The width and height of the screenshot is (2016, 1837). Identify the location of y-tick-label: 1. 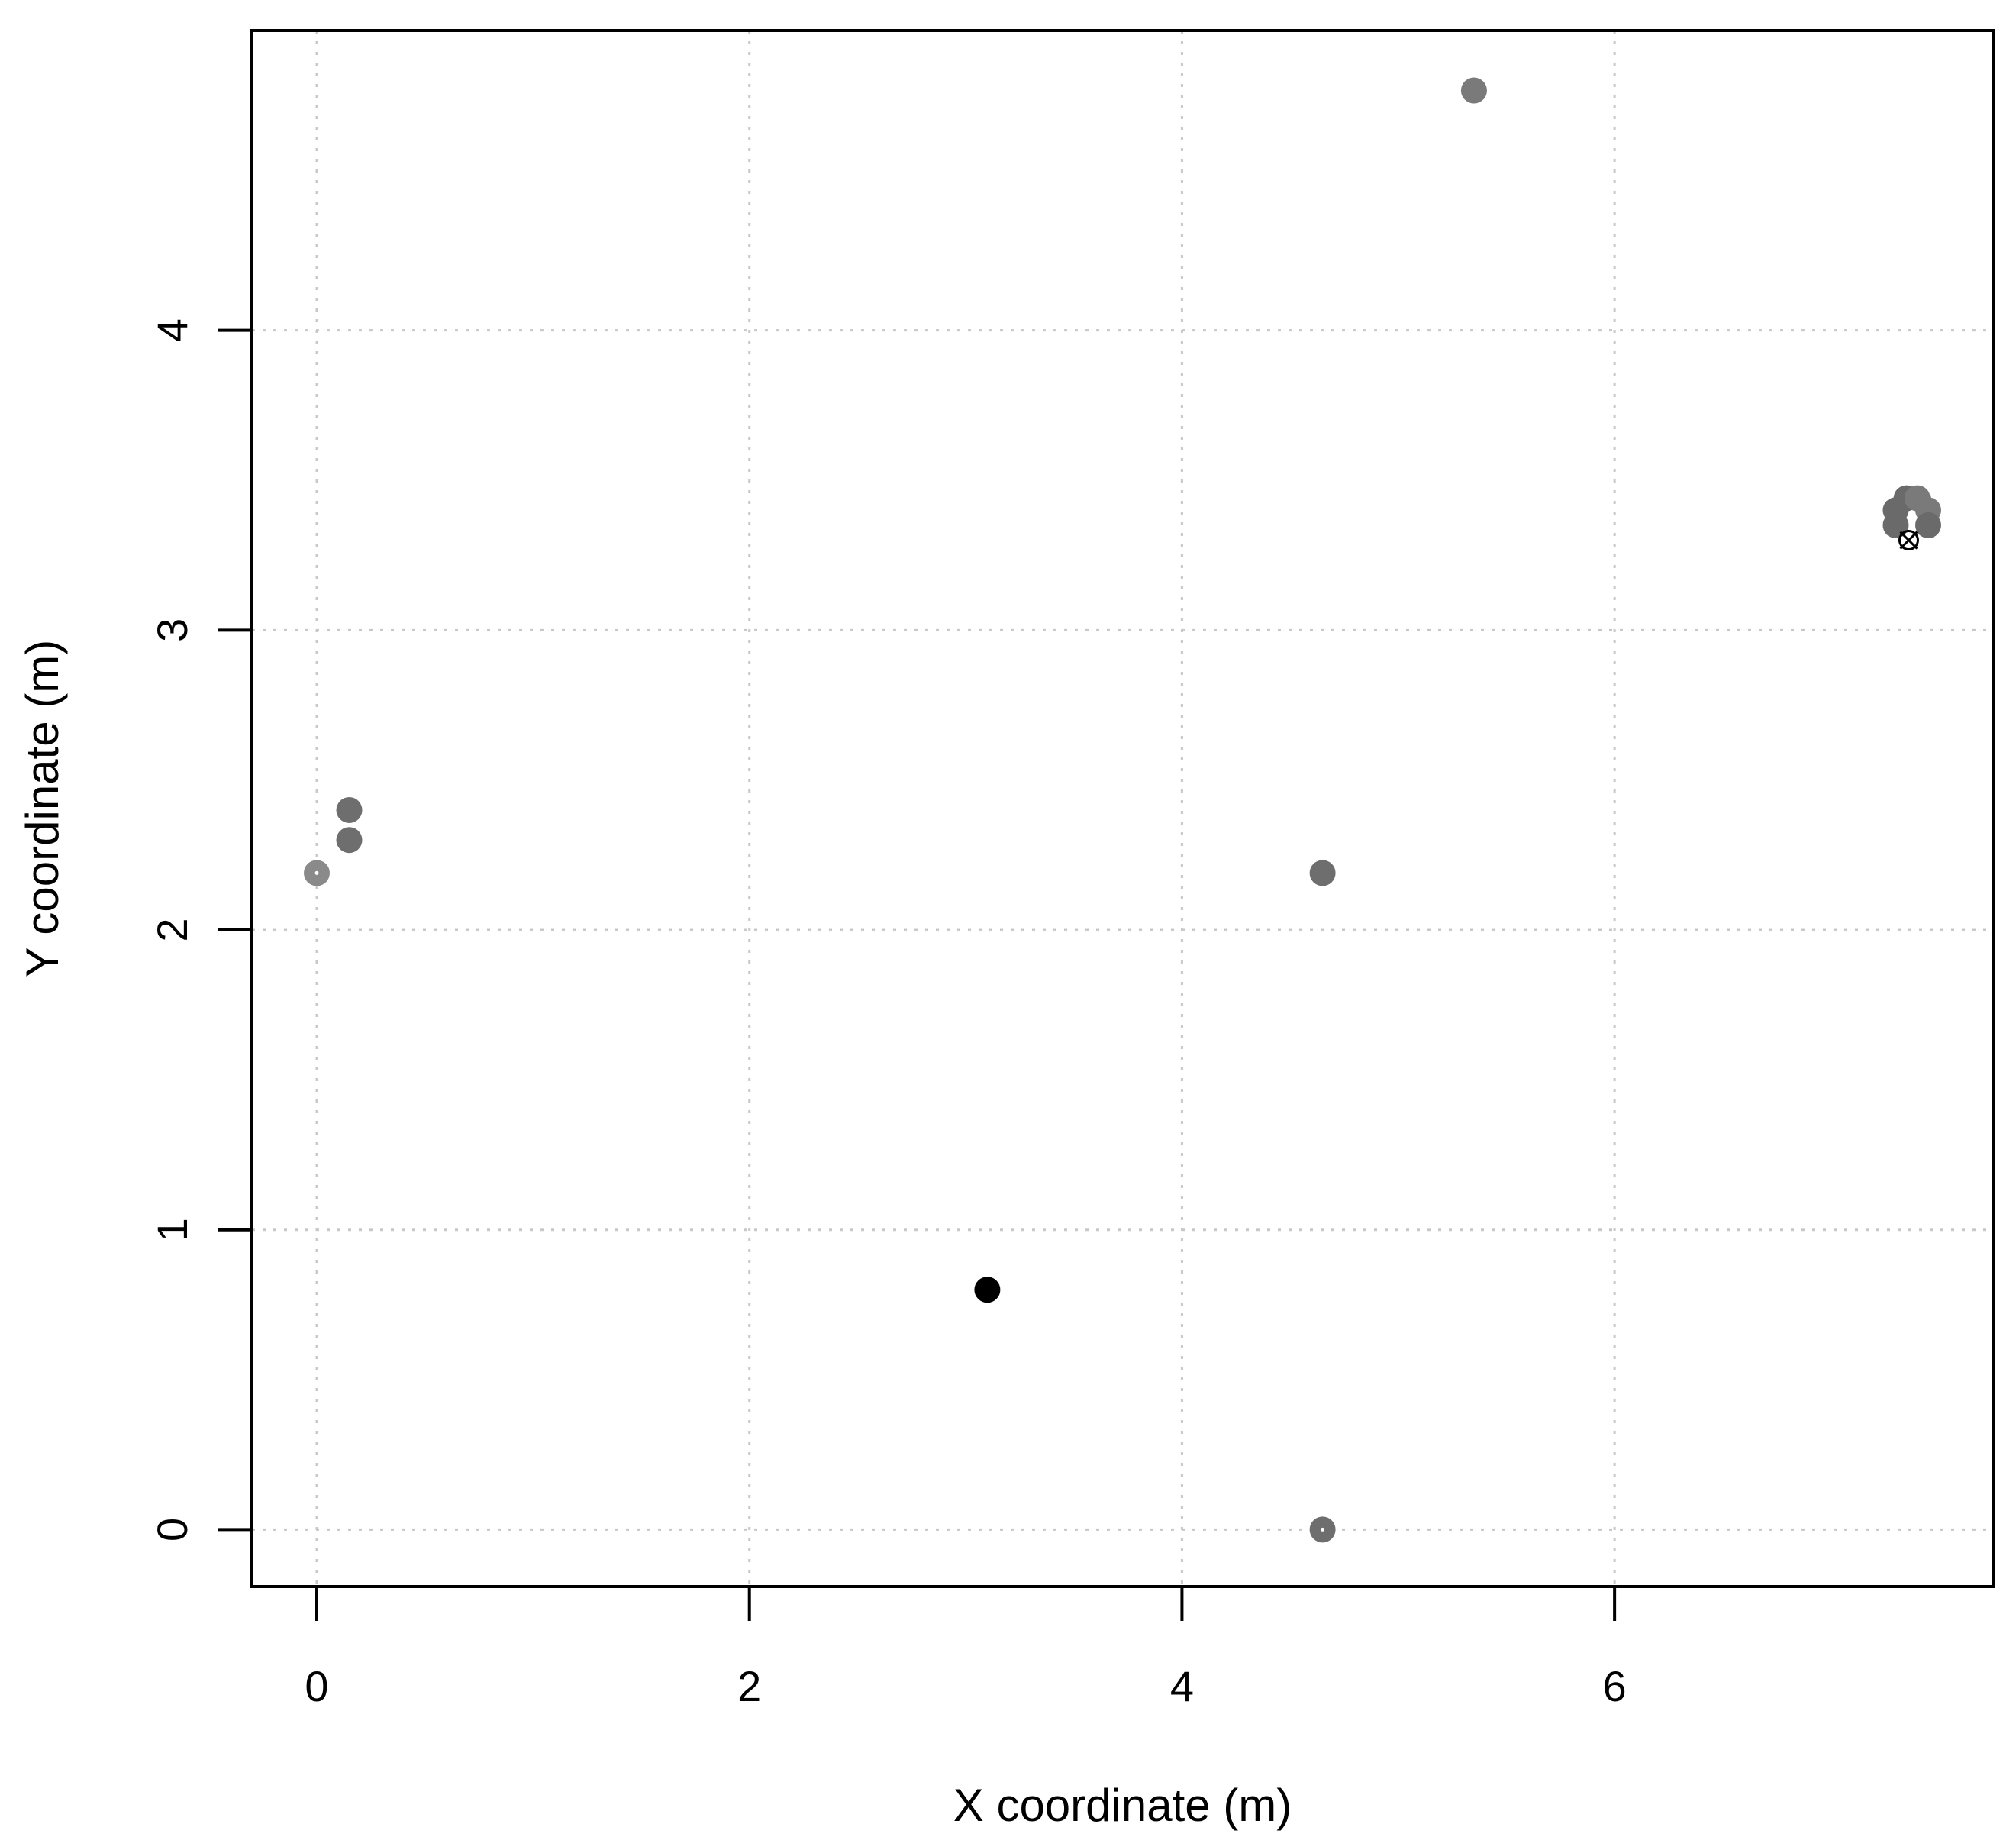
(172, 1229).